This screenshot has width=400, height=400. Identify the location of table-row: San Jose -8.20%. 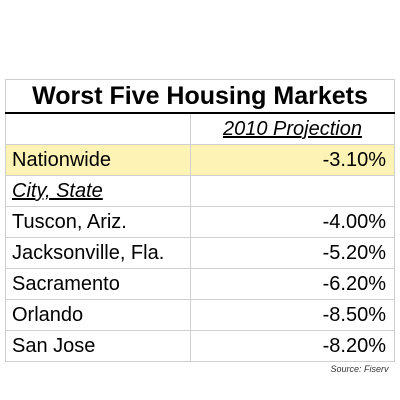
(200, 346).